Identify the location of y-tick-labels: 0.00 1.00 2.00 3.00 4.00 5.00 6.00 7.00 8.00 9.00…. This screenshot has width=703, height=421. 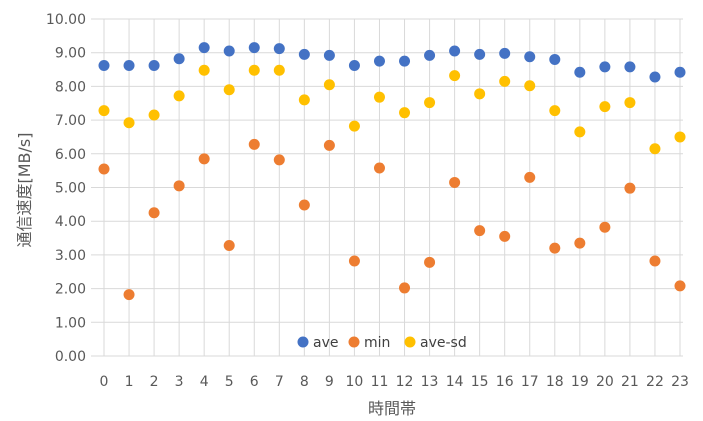
(66, 188).